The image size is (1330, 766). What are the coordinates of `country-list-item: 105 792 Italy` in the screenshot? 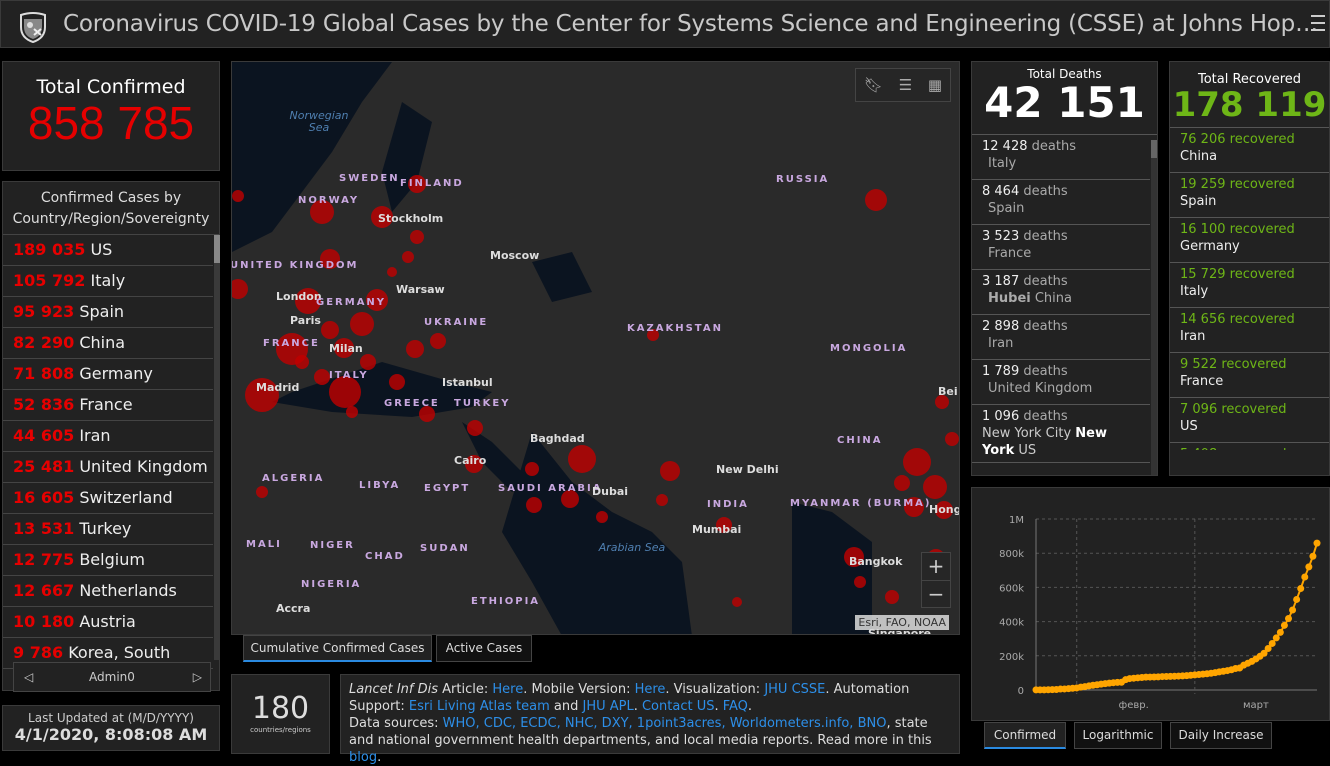 It's located at (108, 281).